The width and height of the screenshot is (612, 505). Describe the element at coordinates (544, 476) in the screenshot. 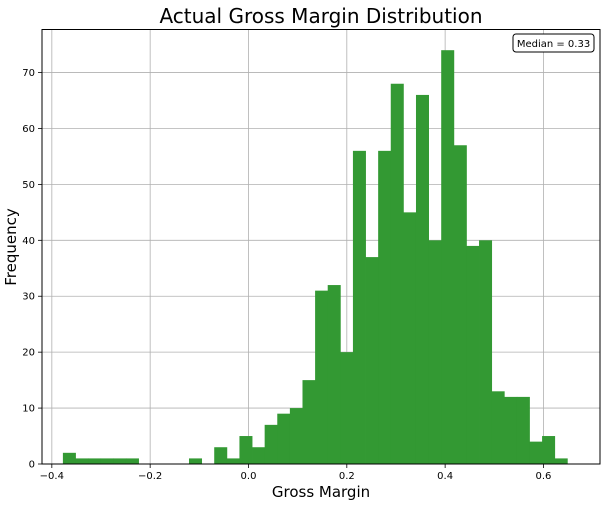

I see `x-tick-label: 0.6` at that location.